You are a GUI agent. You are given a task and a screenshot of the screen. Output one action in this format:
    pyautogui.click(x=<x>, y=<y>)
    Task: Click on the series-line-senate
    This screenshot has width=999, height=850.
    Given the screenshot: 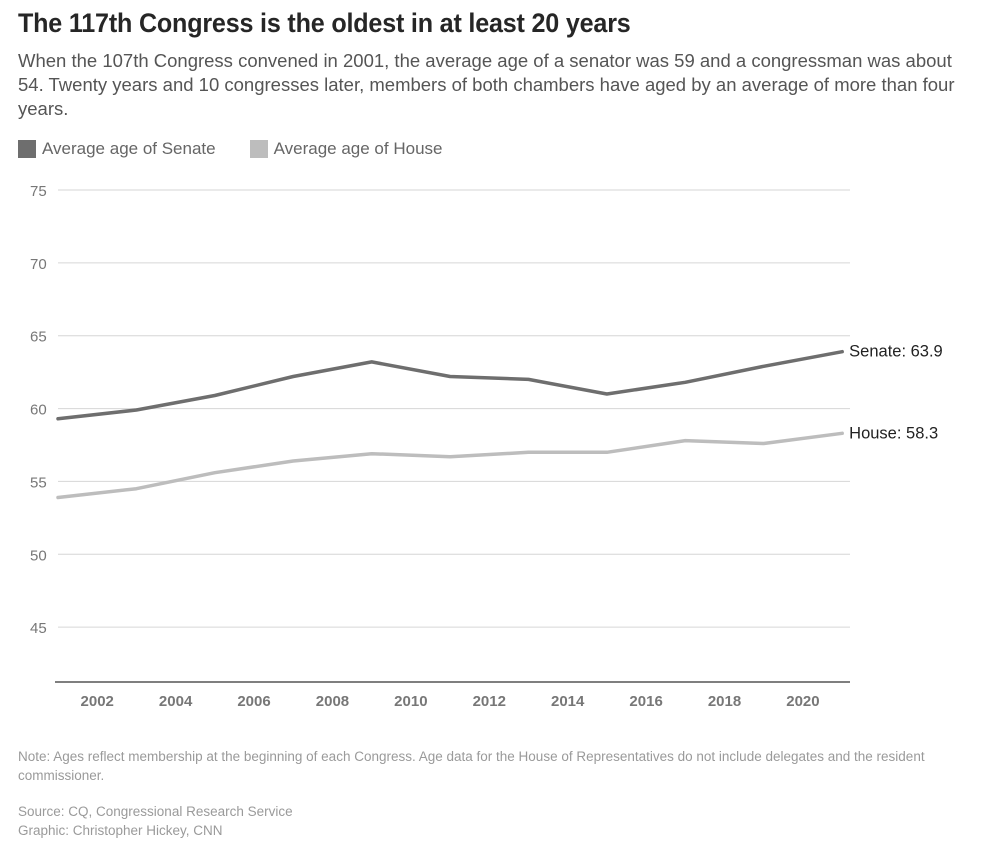 What is the action you would take?
    pyautogui.click(x=450, y=385)
    